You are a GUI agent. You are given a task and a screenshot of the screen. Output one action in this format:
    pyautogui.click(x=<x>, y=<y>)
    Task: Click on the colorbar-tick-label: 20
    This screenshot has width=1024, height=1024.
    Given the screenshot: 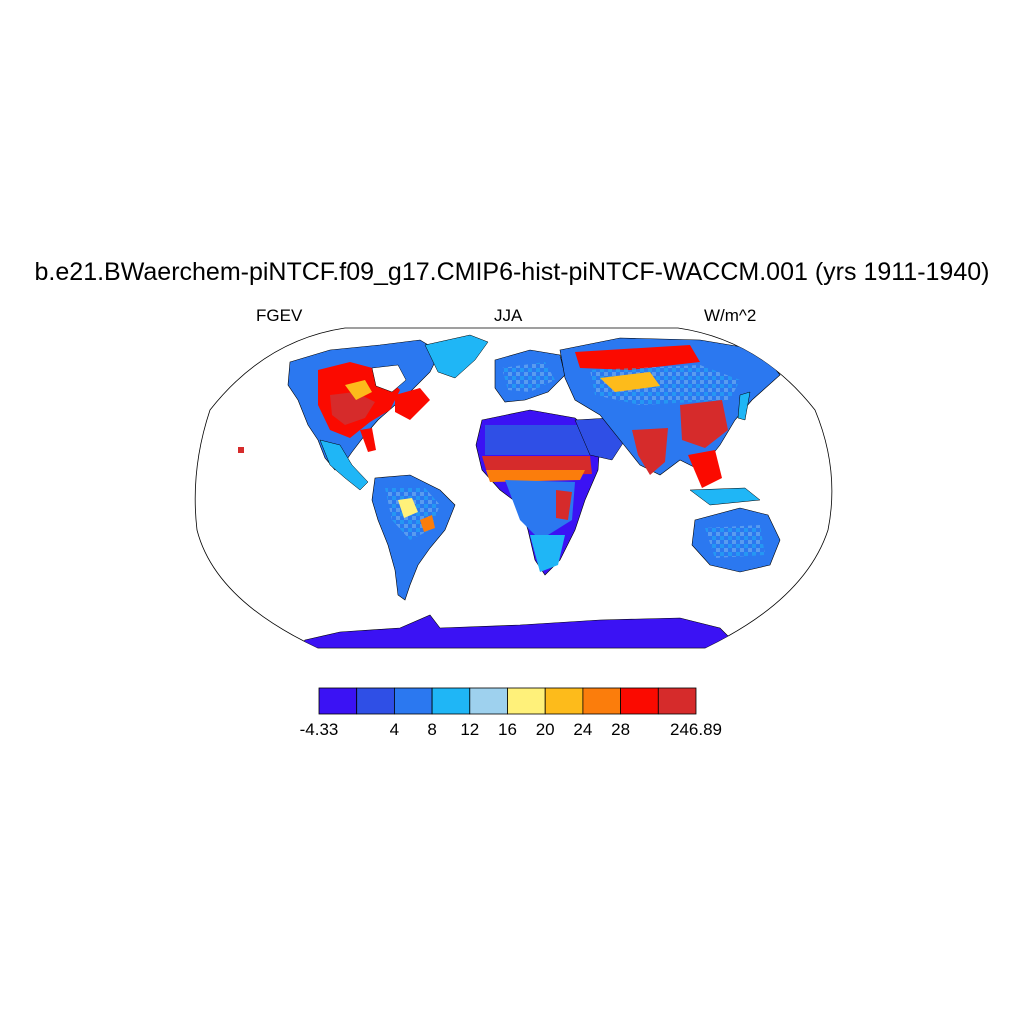 What is the action you would take?
    pyautogui.click(x=545, y=729)
    